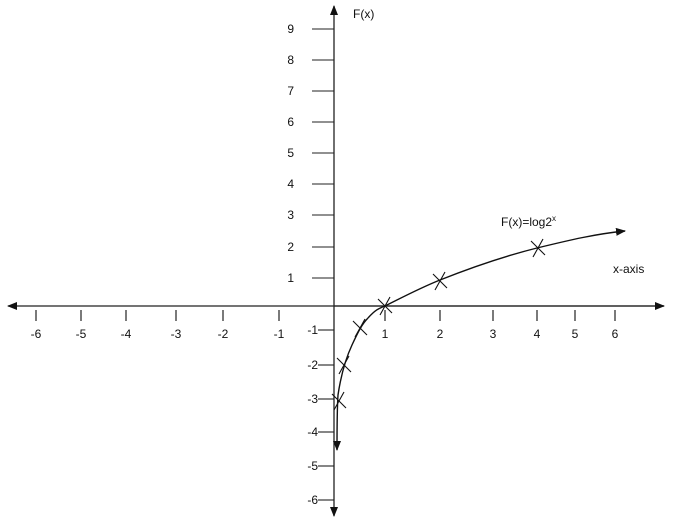 The width and height of the screenshot is (674, 521). Describe the element at coordinates (615, 334) in the screenshot. I see `x-tick-label: 6` at that location.